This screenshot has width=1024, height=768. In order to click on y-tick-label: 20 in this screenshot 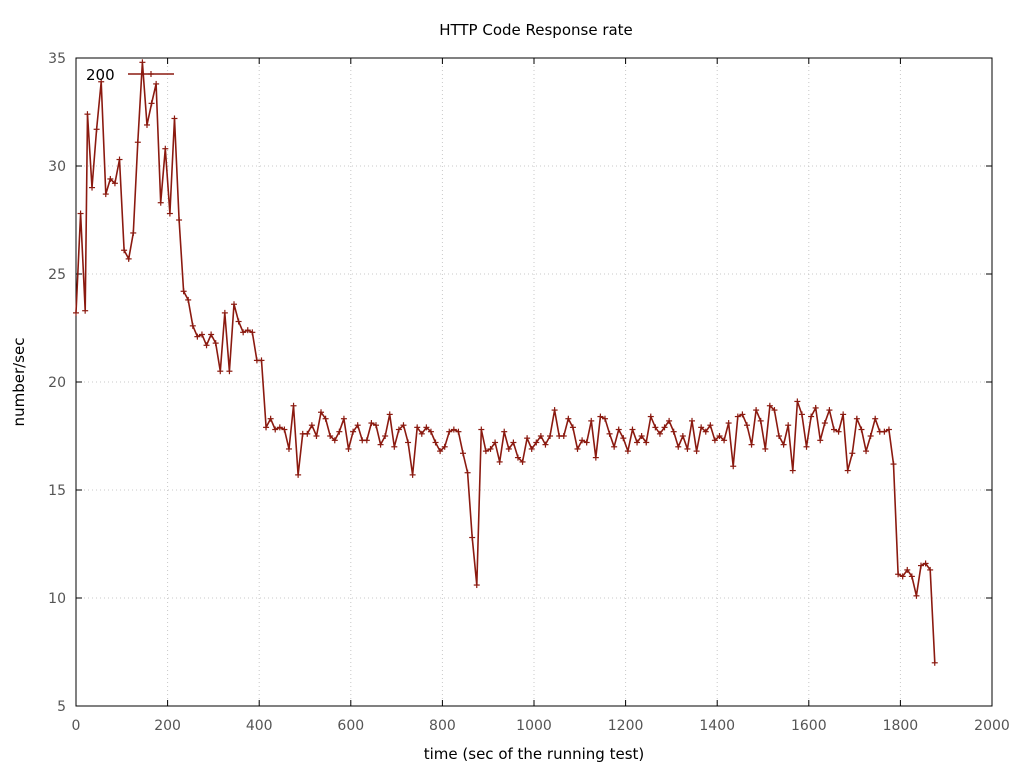, I will do `click(57, 383)`.